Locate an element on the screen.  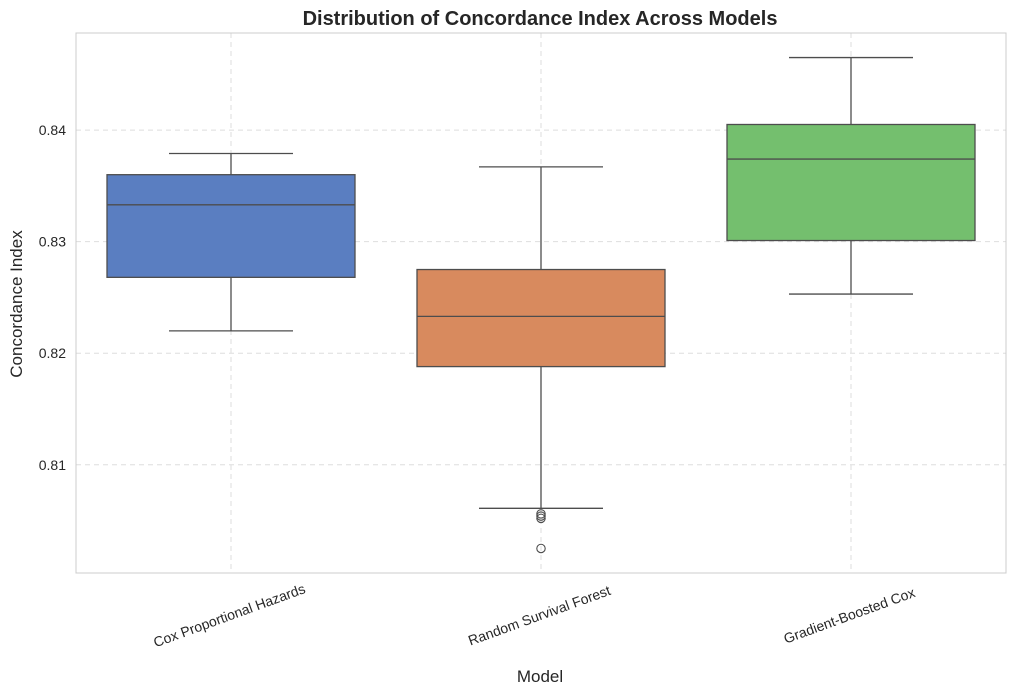
y-tick-label: 0.83 is located at coordinates (52, 242).